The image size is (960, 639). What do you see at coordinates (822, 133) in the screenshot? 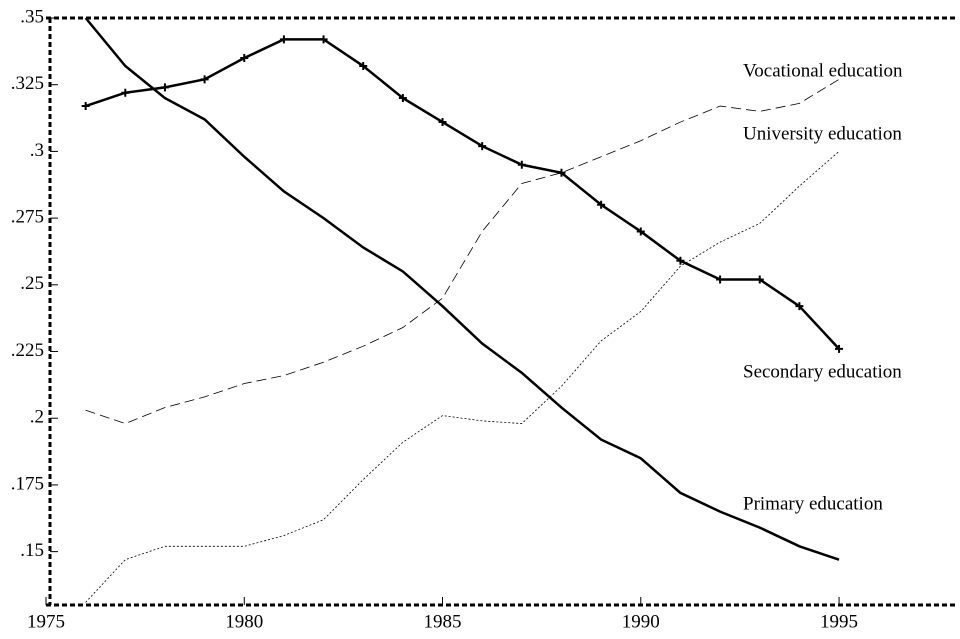
I see `series-label: University education` at bounding box center [822, 133].